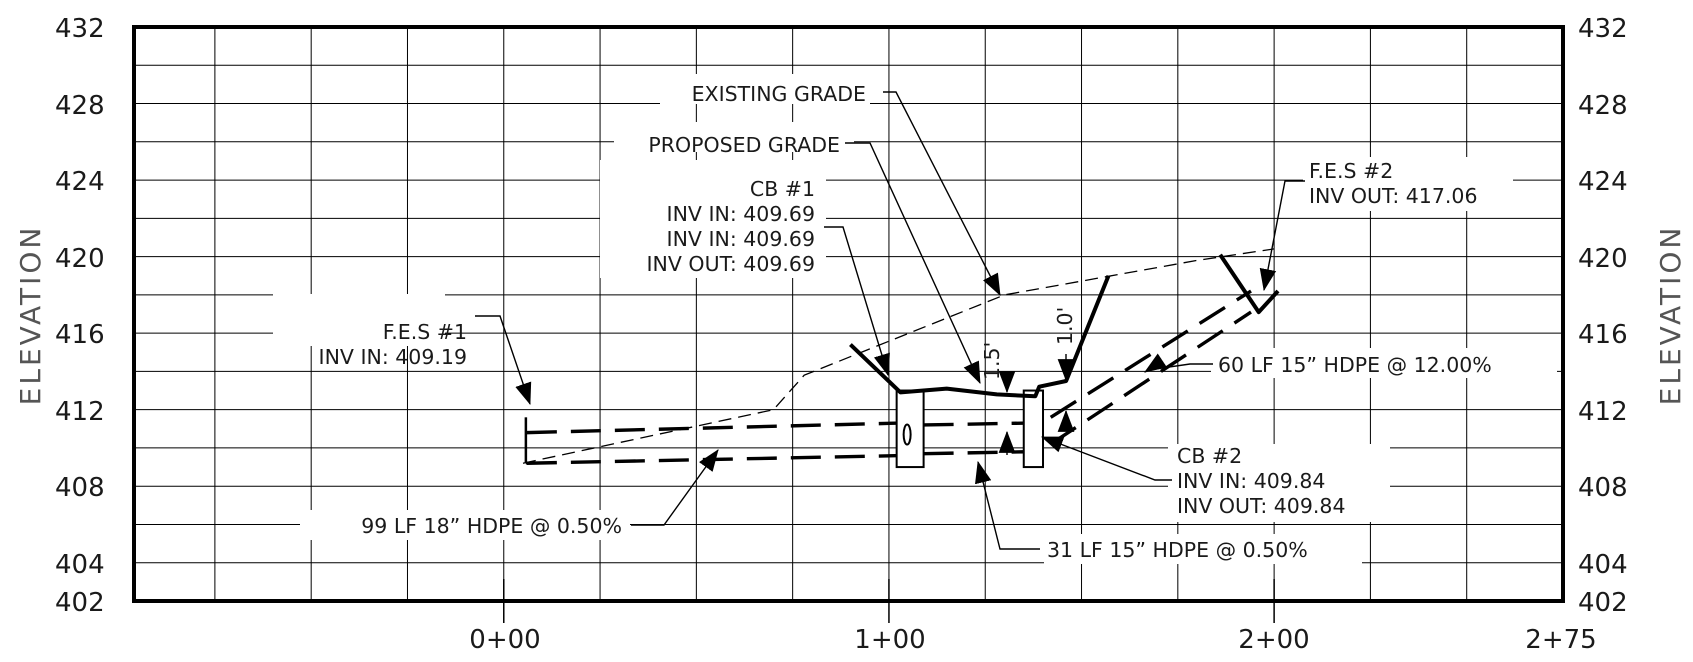 This screenshot has height=662, width=1693. I want to click on elev-label-408: 408, so click(80, 488).